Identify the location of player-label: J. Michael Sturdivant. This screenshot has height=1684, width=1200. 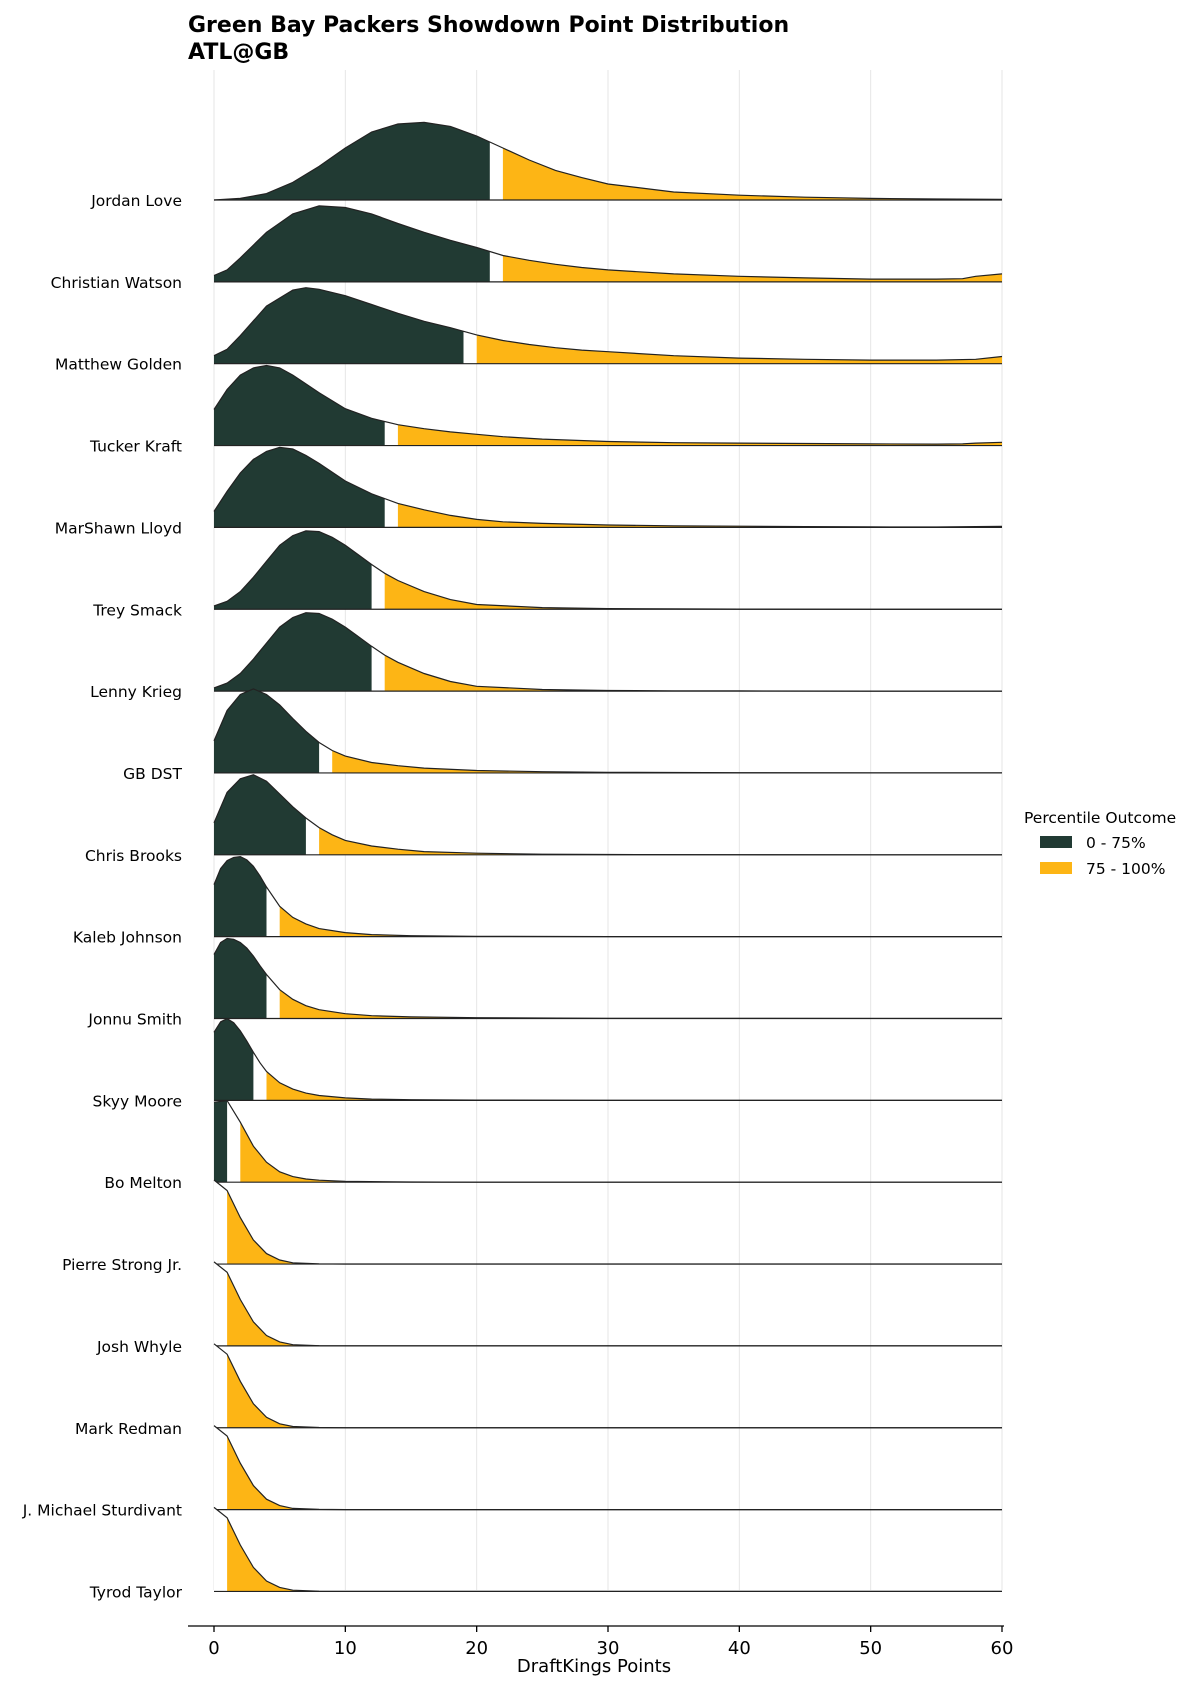
(102, 1511).